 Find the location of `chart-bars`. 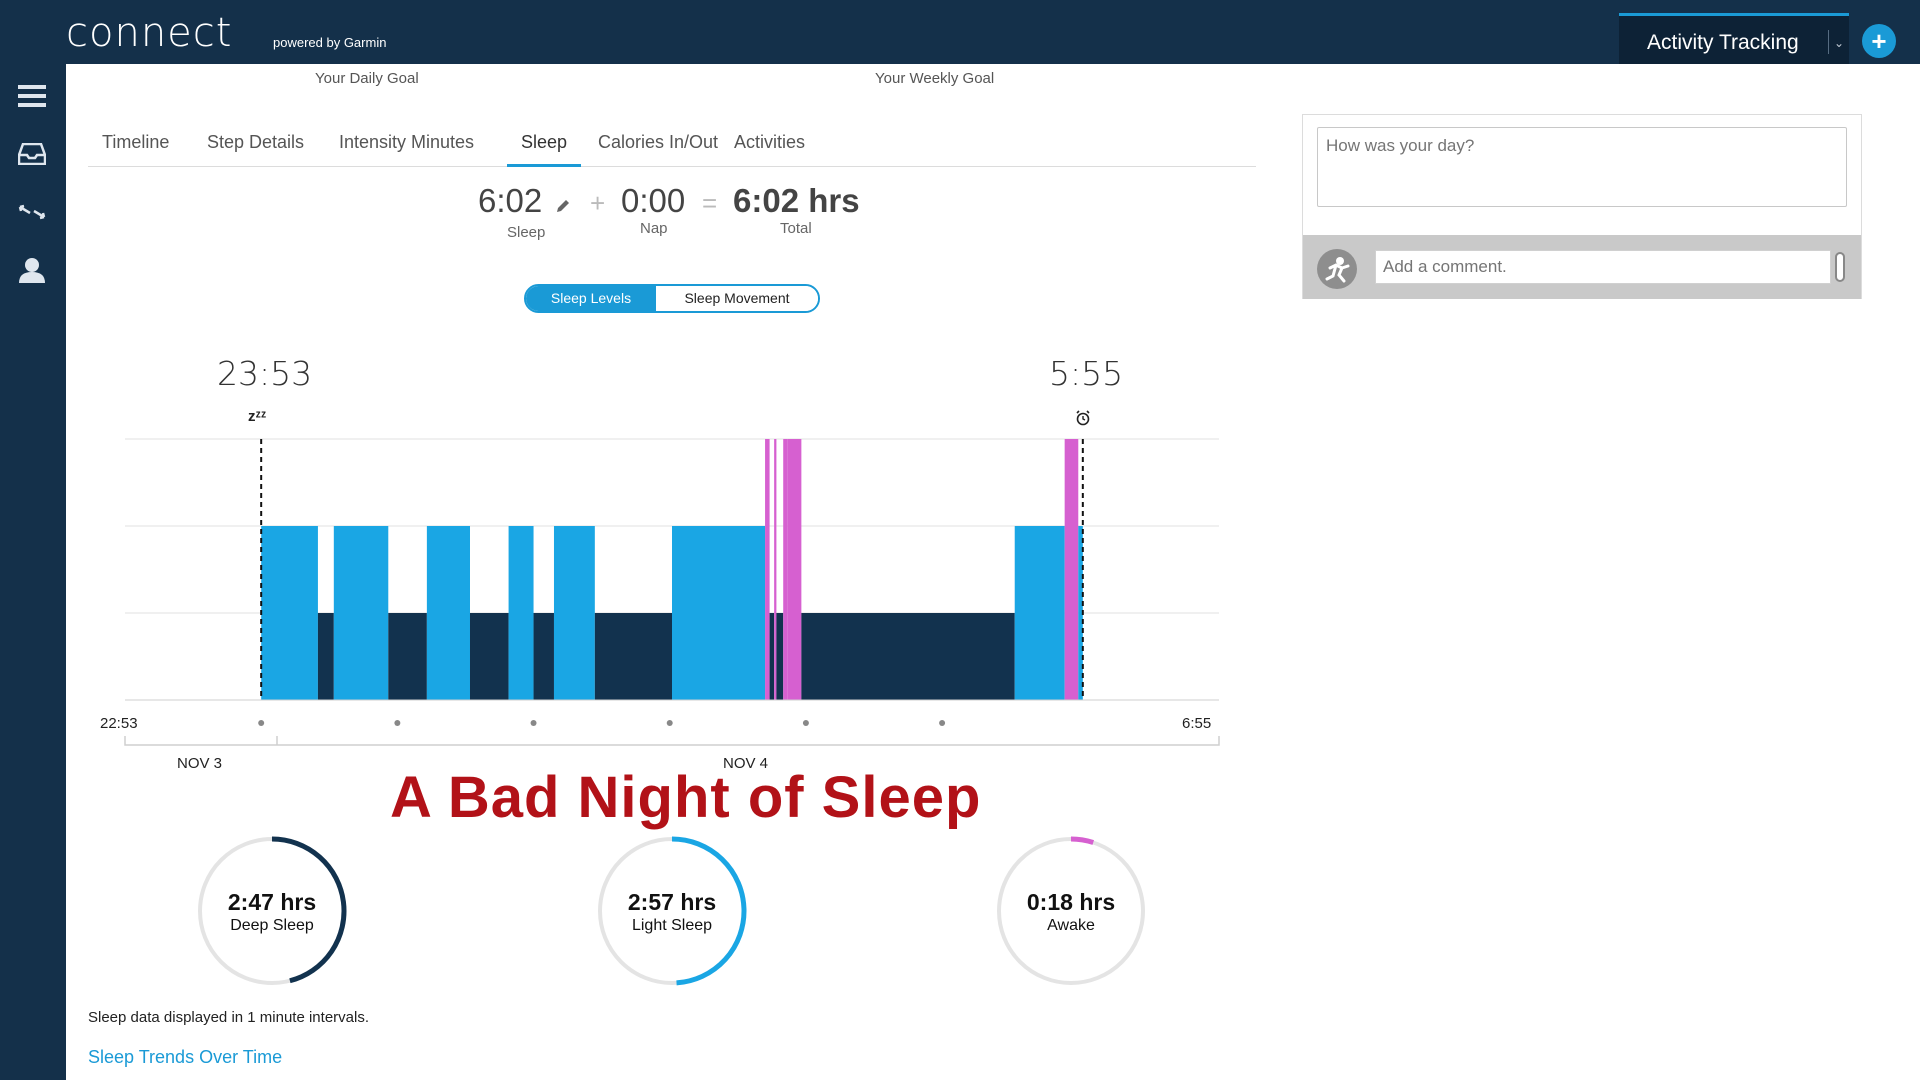

chart-bars is located at coordinates (672, 569).